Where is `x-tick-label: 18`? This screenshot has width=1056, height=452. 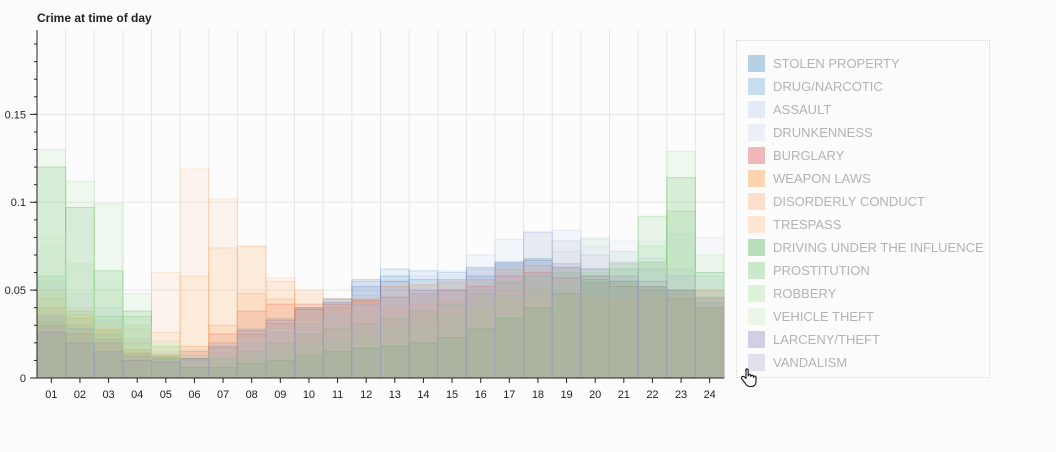 x-tick-label: 18 is located at coordinates (538, 395).